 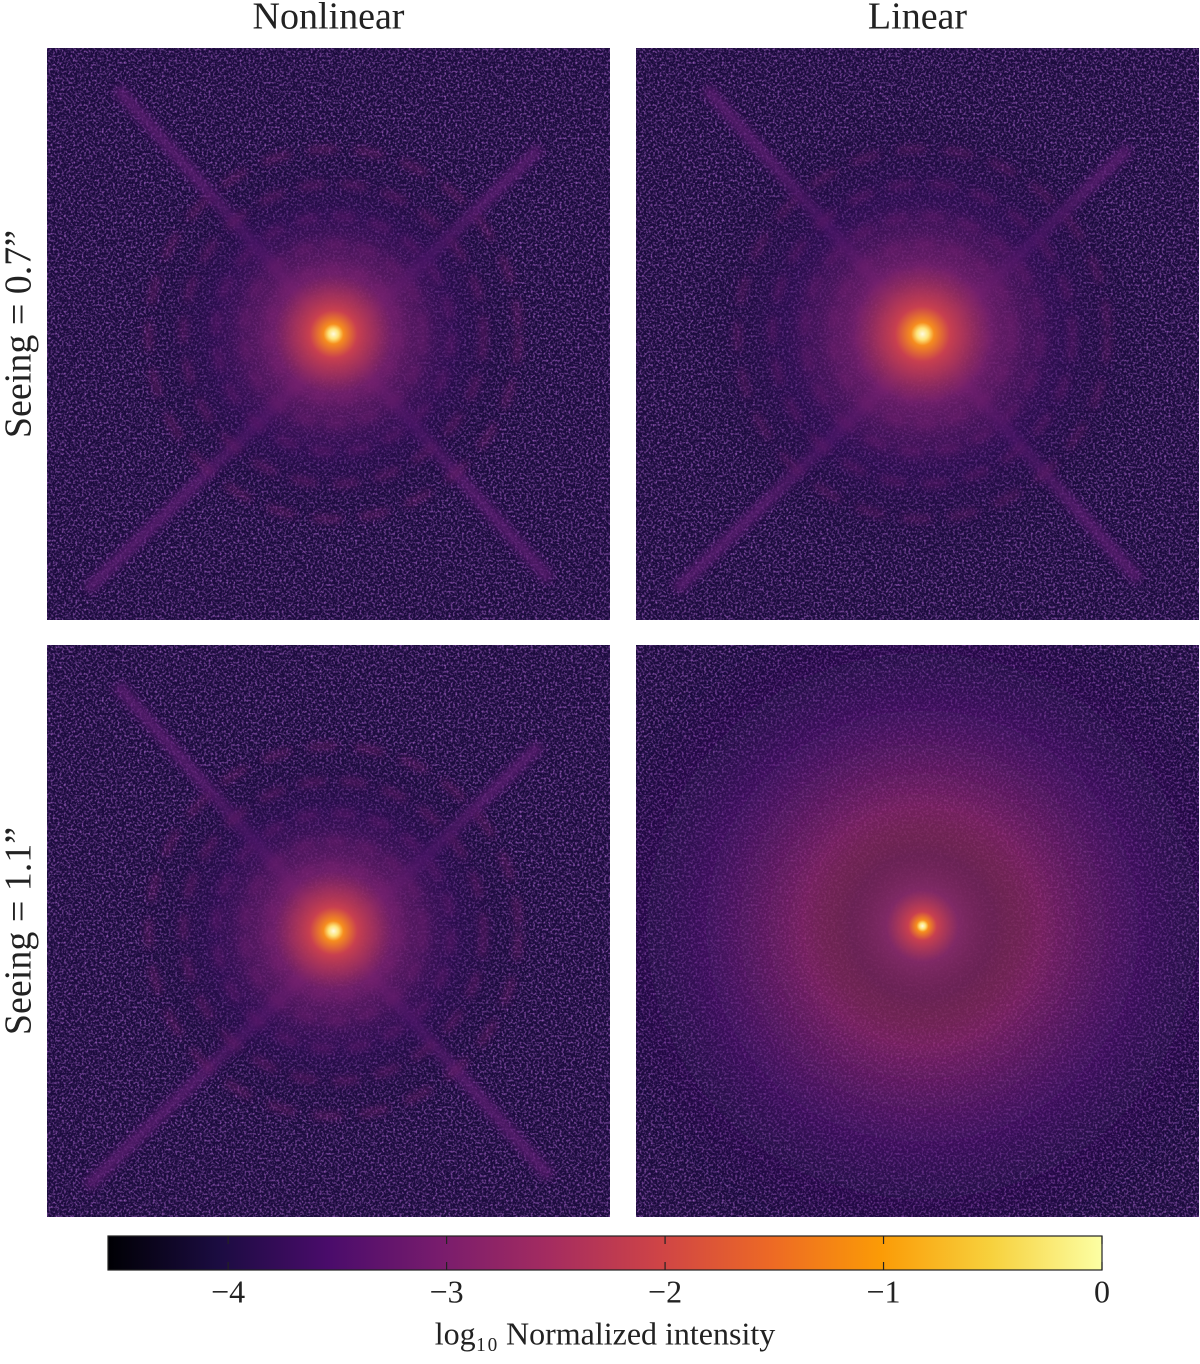 What do you see at coordinates (884, 1291) in the screenshot?
I see `colorbar-tick-label: −1` at bounding box center [884, 1291].